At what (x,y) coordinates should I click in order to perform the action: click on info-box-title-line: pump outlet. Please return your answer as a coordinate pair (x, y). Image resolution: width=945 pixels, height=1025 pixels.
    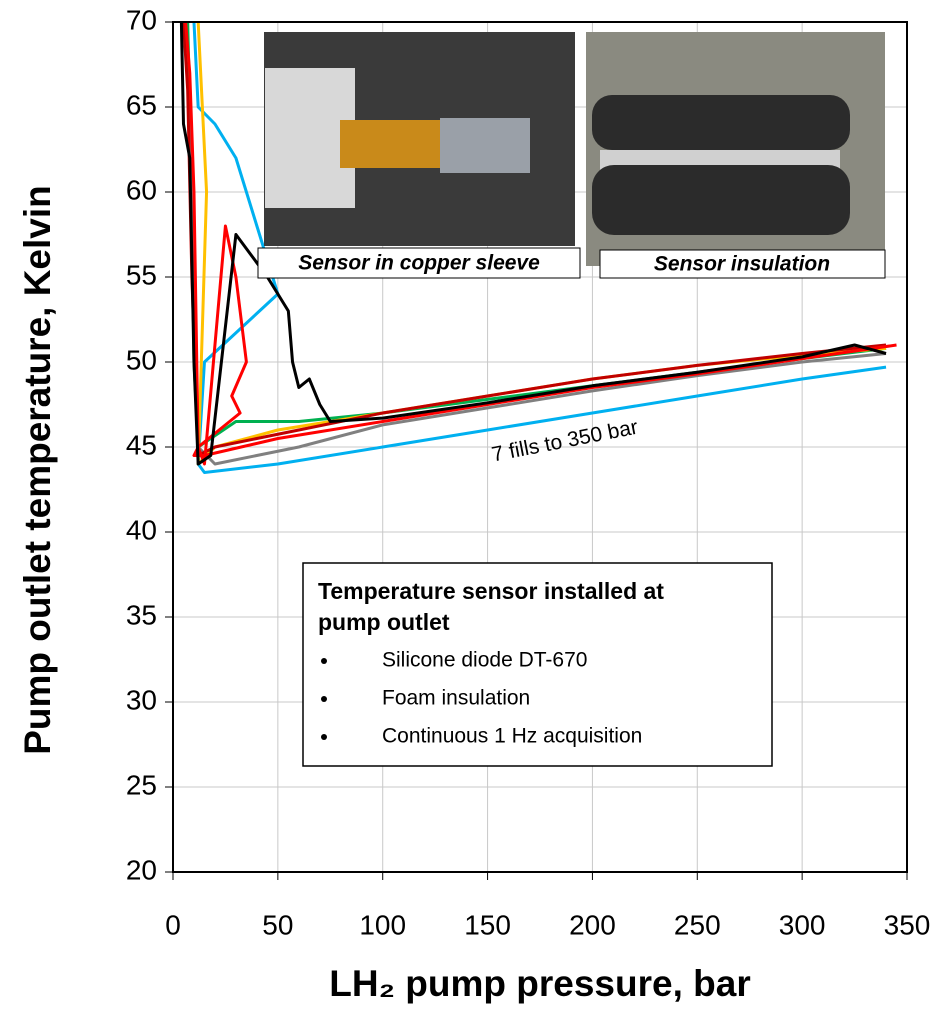
    Looking at the image, I should click on (384, 622).